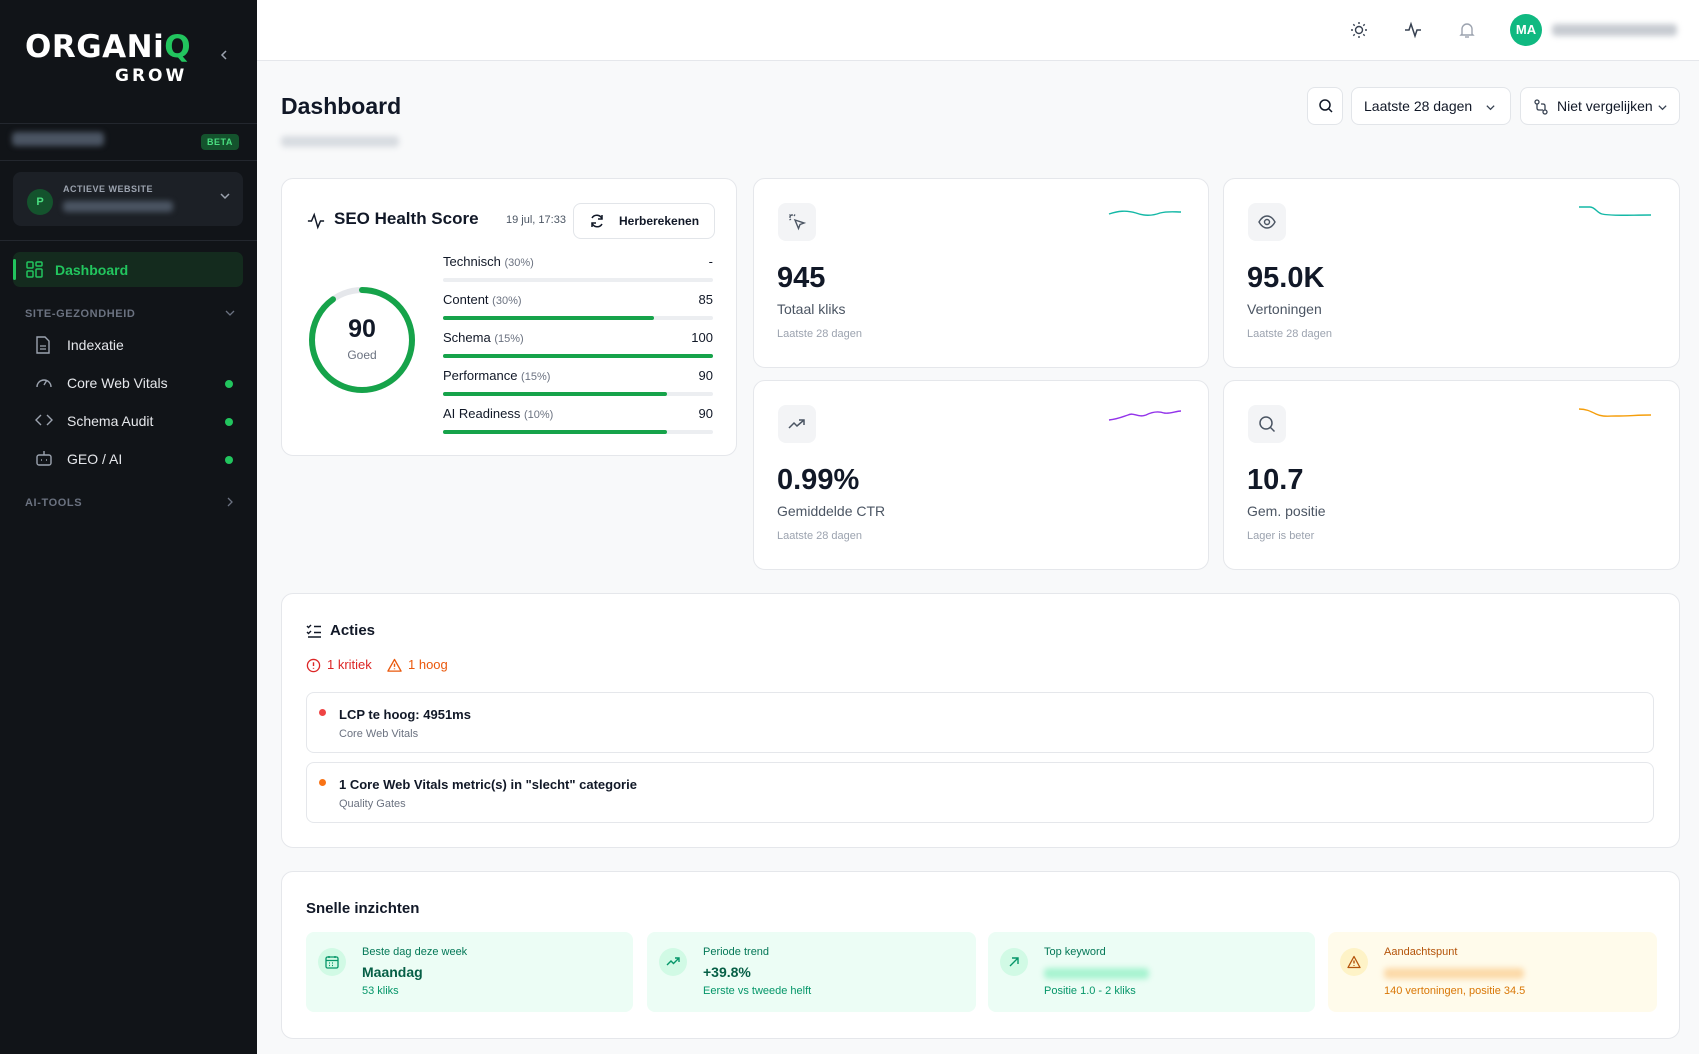 The width and height of the screenshot is (1699, 1054). I want to click on gauge-icon, so click(44, 383).